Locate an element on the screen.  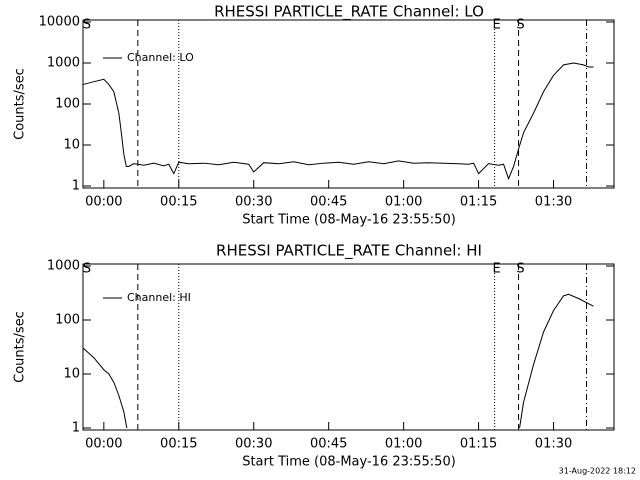
footer: 31-Aug-2022 18:12 is located at coordinates (597, 471).